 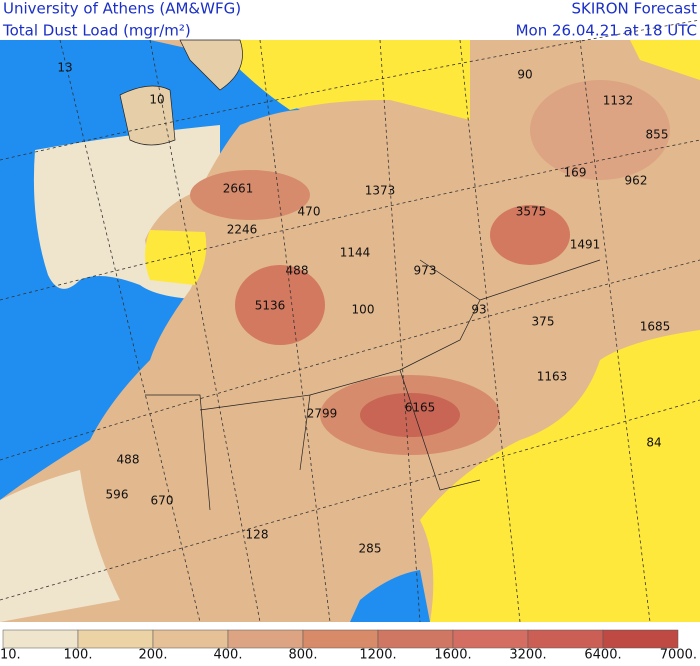 I want to click on dust-value: 3575, so click(x=531, y=212).